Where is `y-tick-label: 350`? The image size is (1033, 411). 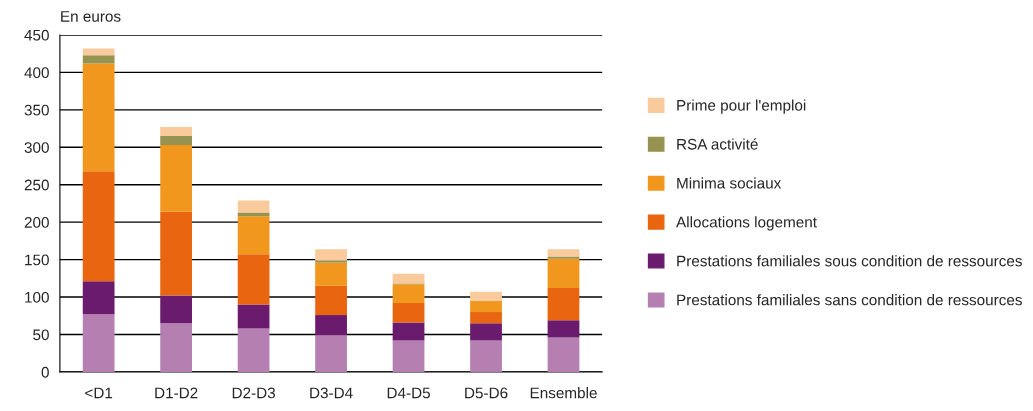
y-tick-label: 350 is located at coordinates (36, 110).